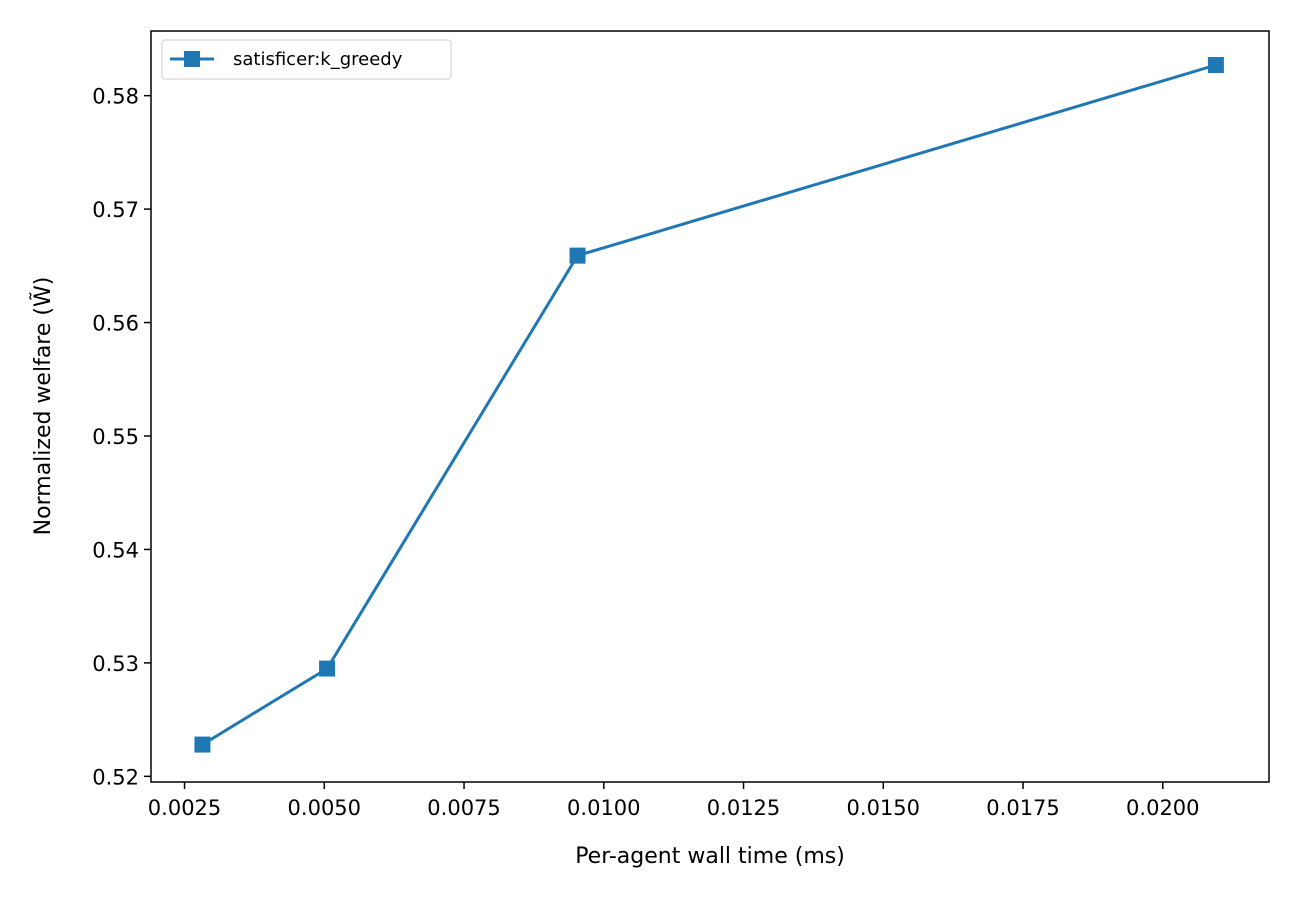 The width and height of the screenshot is (1300, 900). Describe the element at coordinates (115, 324) in the screenshot. I see `y-tick-label: 0.56` at that location.